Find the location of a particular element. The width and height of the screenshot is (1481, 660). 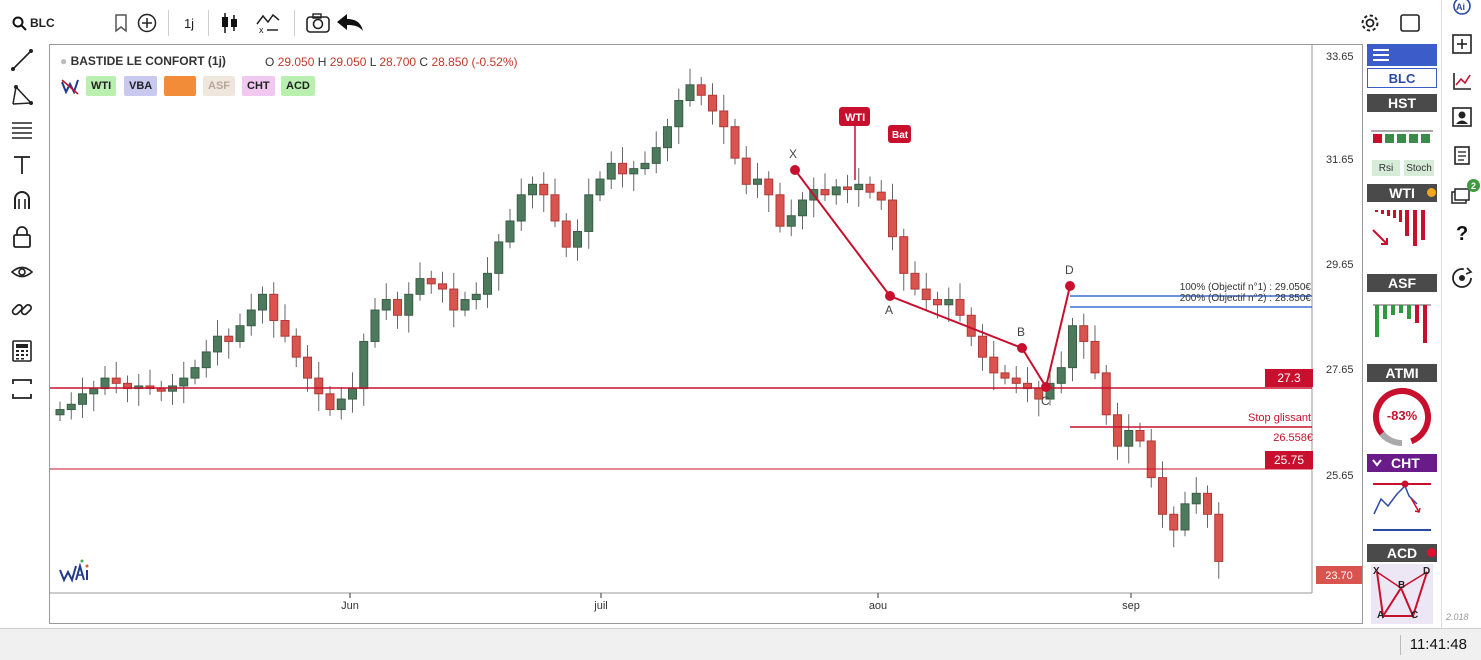

cht-widget is located at coordinates (1402, 504).